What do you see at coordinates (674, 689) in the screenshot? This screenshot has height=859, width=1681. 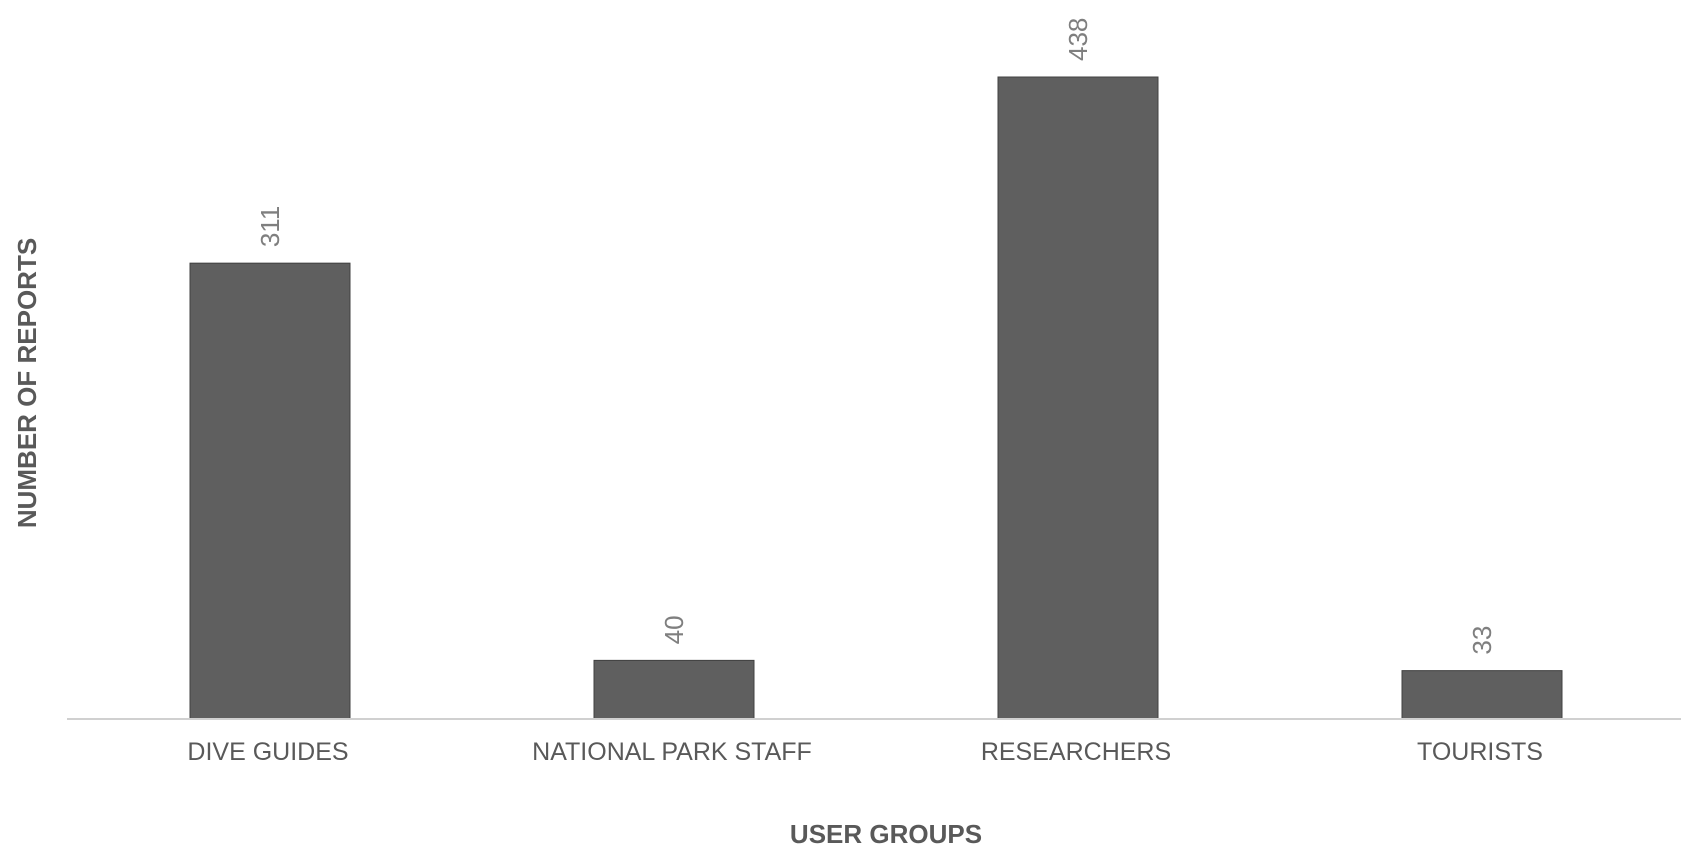 I see `bar-national-park-staff` at bounding box center [674, 689].